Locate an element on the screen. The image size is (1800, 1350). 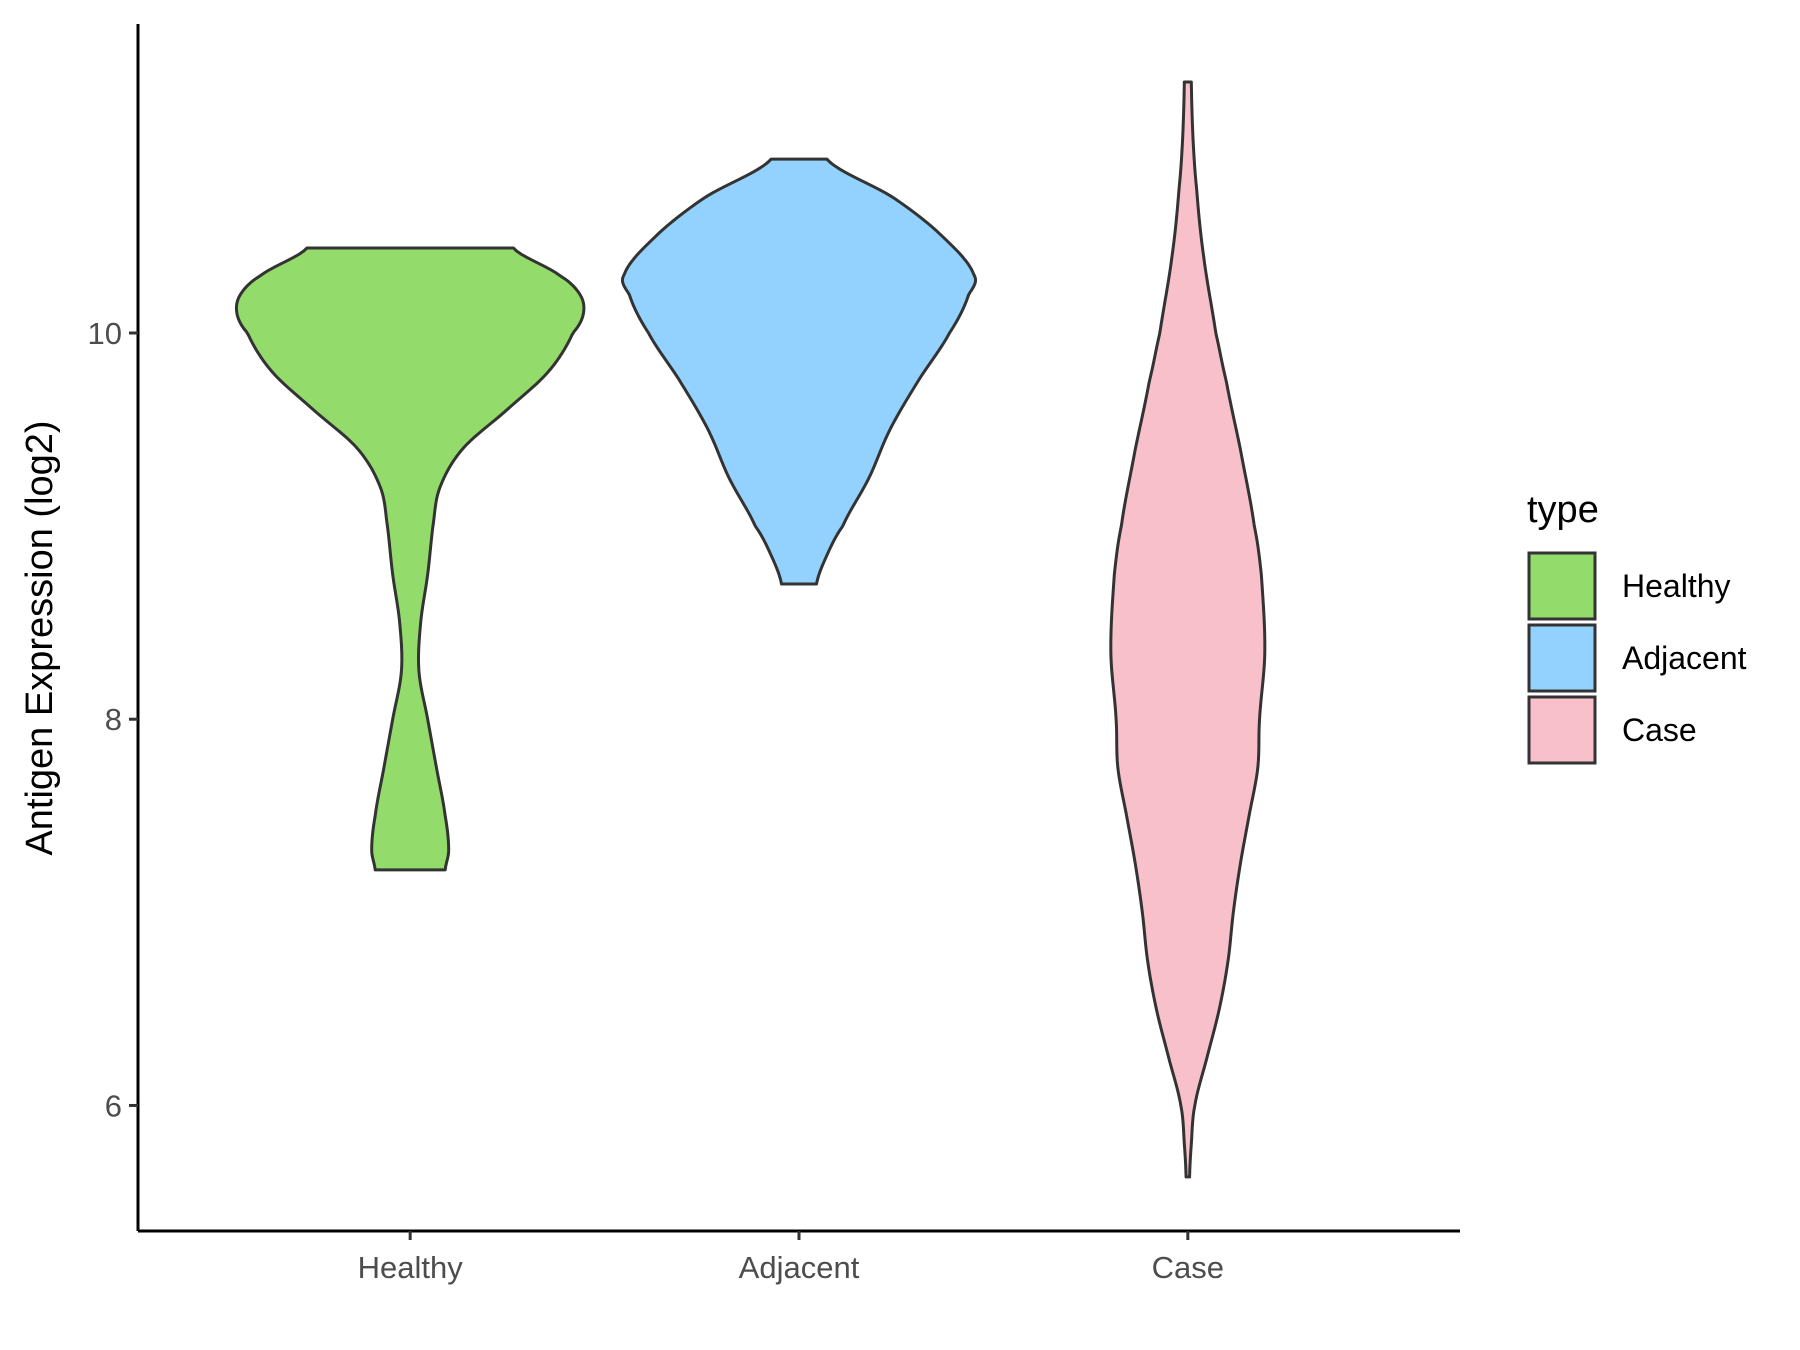
violin-case is located at coordinates (1188, 629).